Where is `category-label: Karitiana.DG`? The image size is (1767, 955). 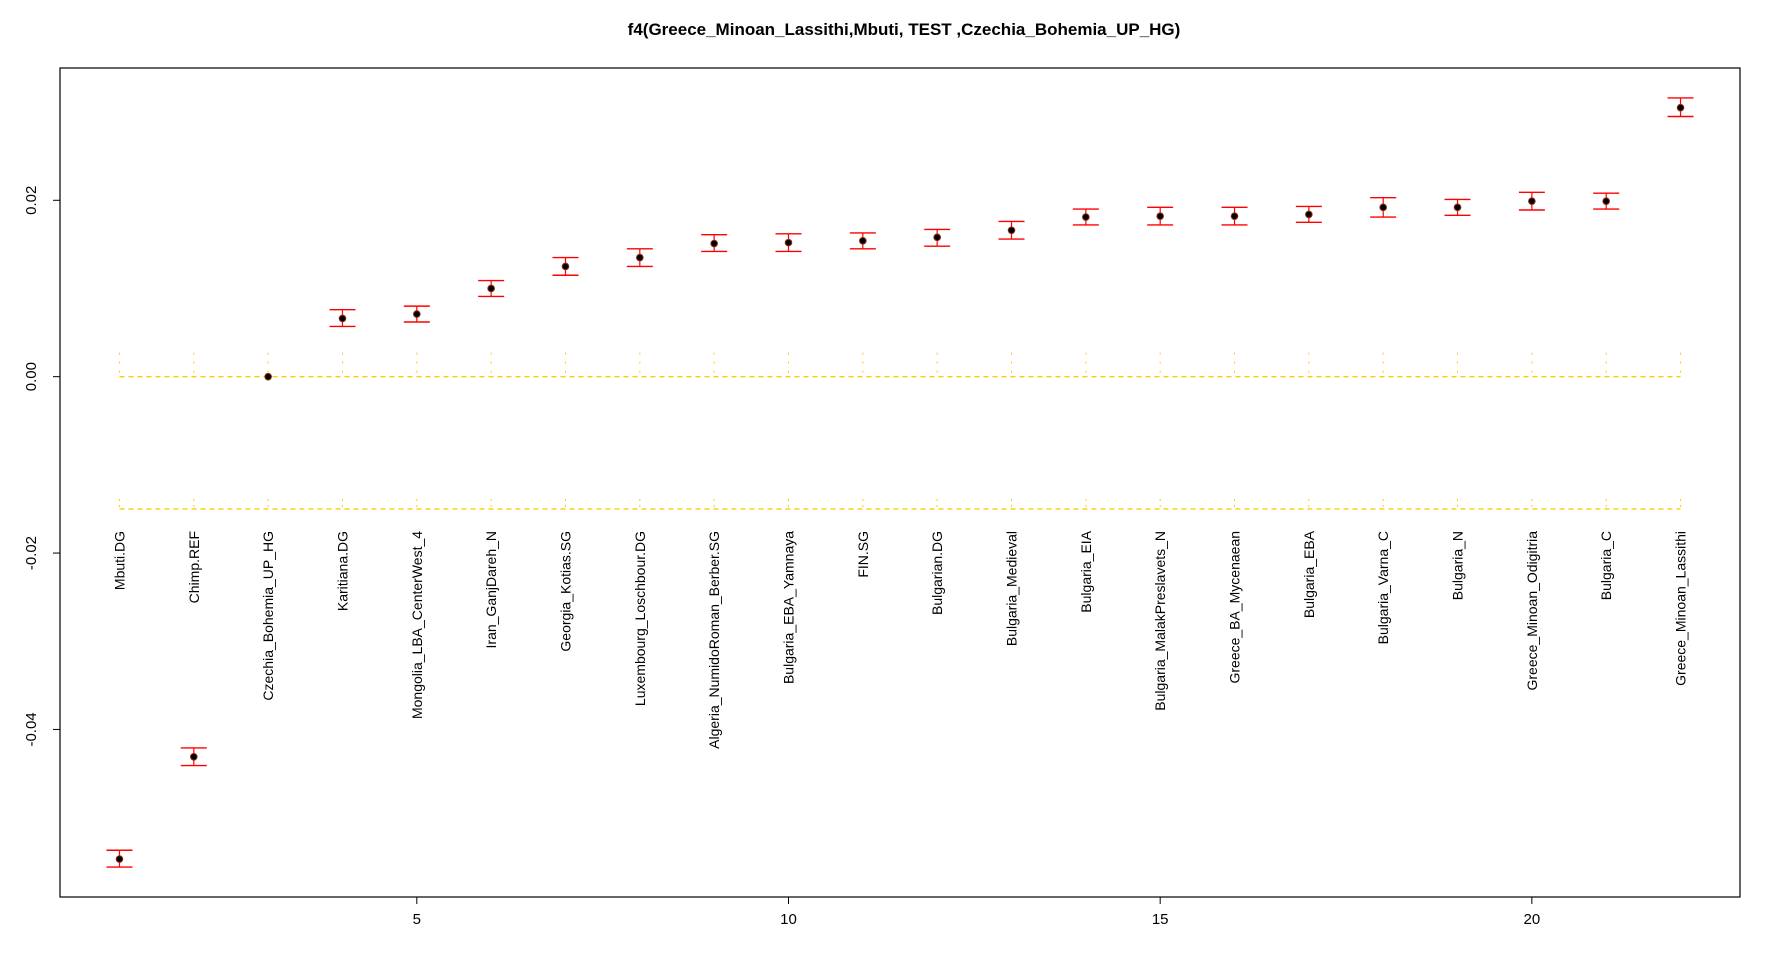 category-label: Karitiana.DG is located at coordinates (342, 571).